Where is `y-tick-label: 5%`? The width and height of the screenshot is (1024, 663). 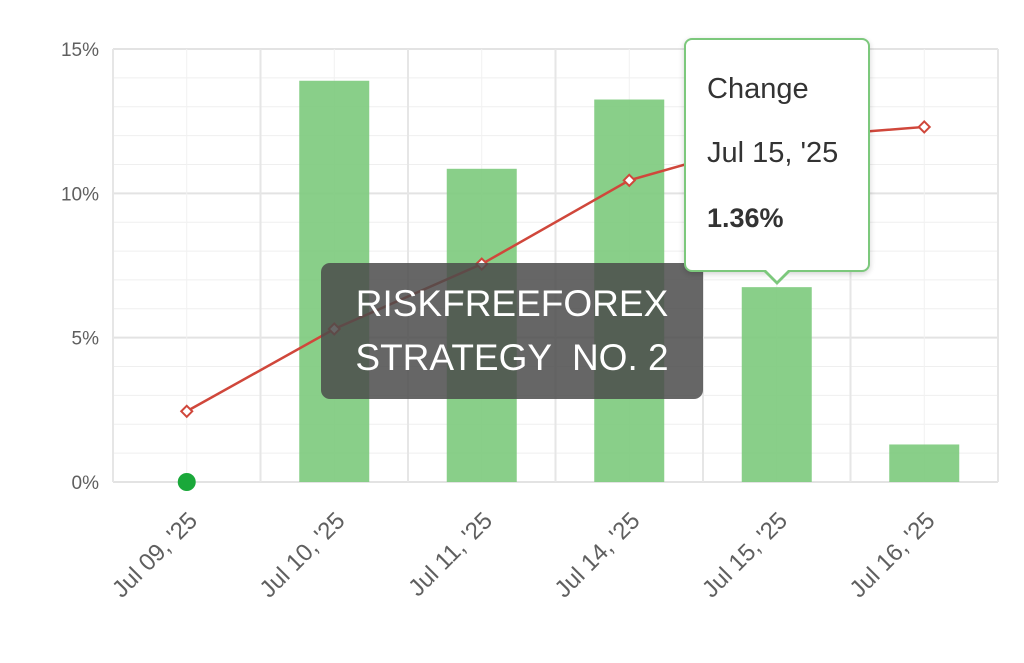 y-tick-label: 5% is located at coordinates (86, 339).